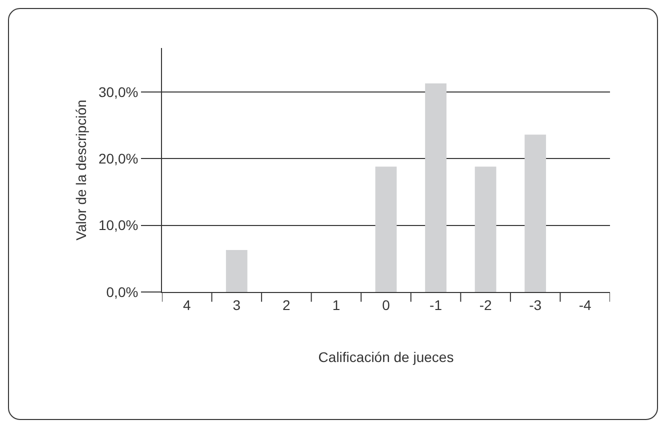 This screenshot has height=430, width=668. What do you see at coordinates (585, 304) in the screenshot?
I see `x-tick-label: -4` at bounding box center [585, 304].